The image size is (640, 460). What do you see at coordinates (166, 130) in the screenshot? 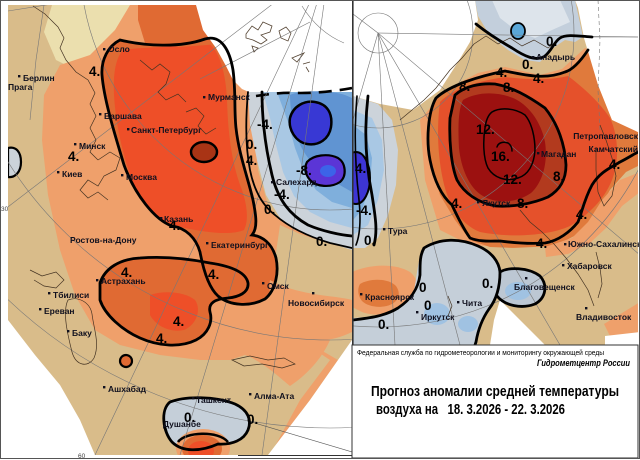
I see `svg-text: Санкт-Петербург` at bounding box center [166, 130].